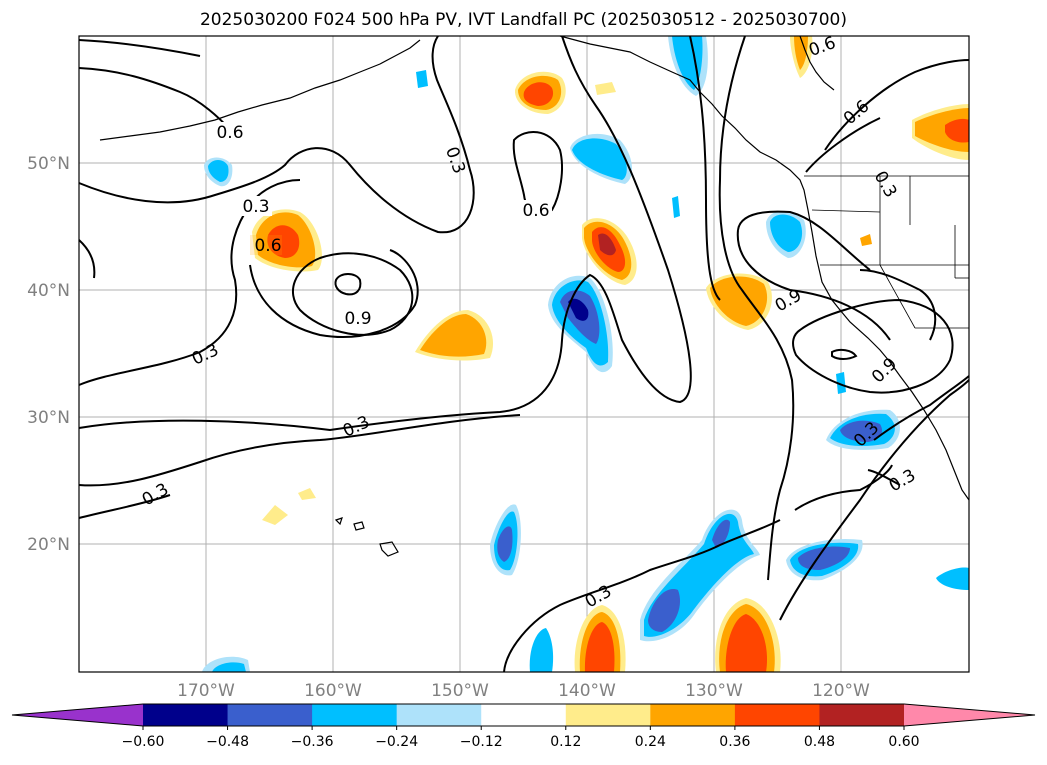 This screenshot has width=1047, height=765. What do you see at coordinates (841, 691) in the screenshot?
I see `lon-label: 120°W` at bounding box center [841, 691].